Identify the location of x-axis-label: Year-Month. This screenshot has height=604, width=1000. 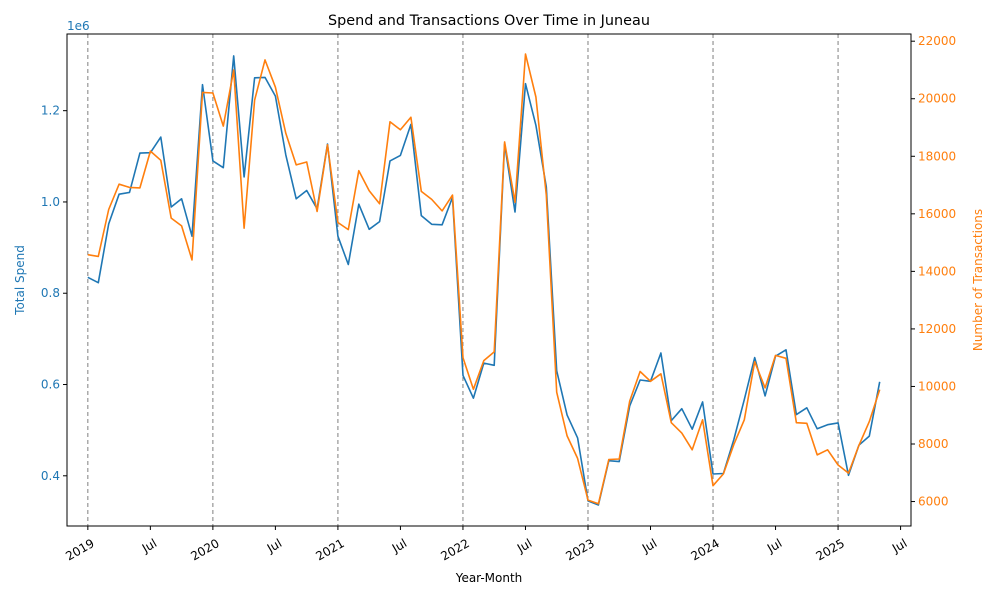
(489, 578).